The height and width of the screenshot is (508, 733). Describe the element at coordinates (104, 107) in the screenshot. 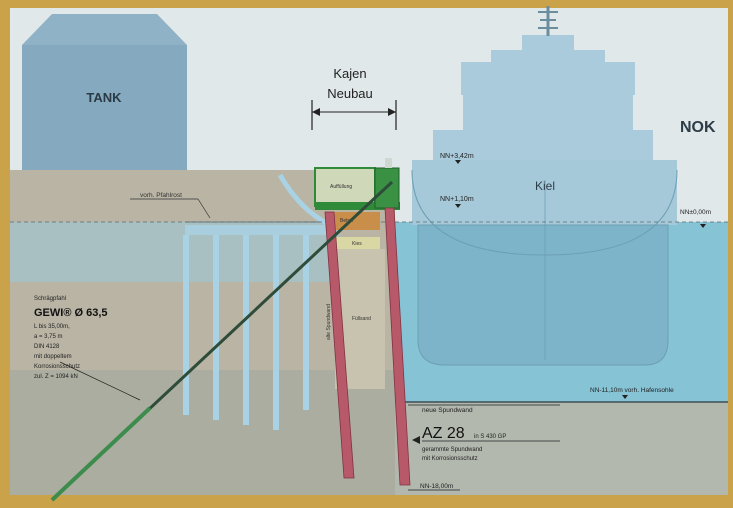

I see `tank-body` at that location.